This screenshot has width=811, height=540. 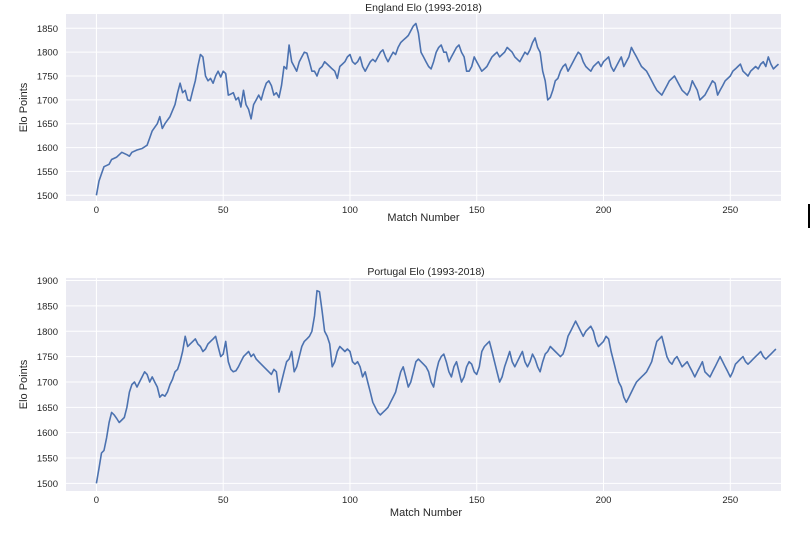 What do you see at coordinates (47, 382) in the screenshot?
I see `y-tick-label-portugal: 1700` at bounding box center [47, 382].